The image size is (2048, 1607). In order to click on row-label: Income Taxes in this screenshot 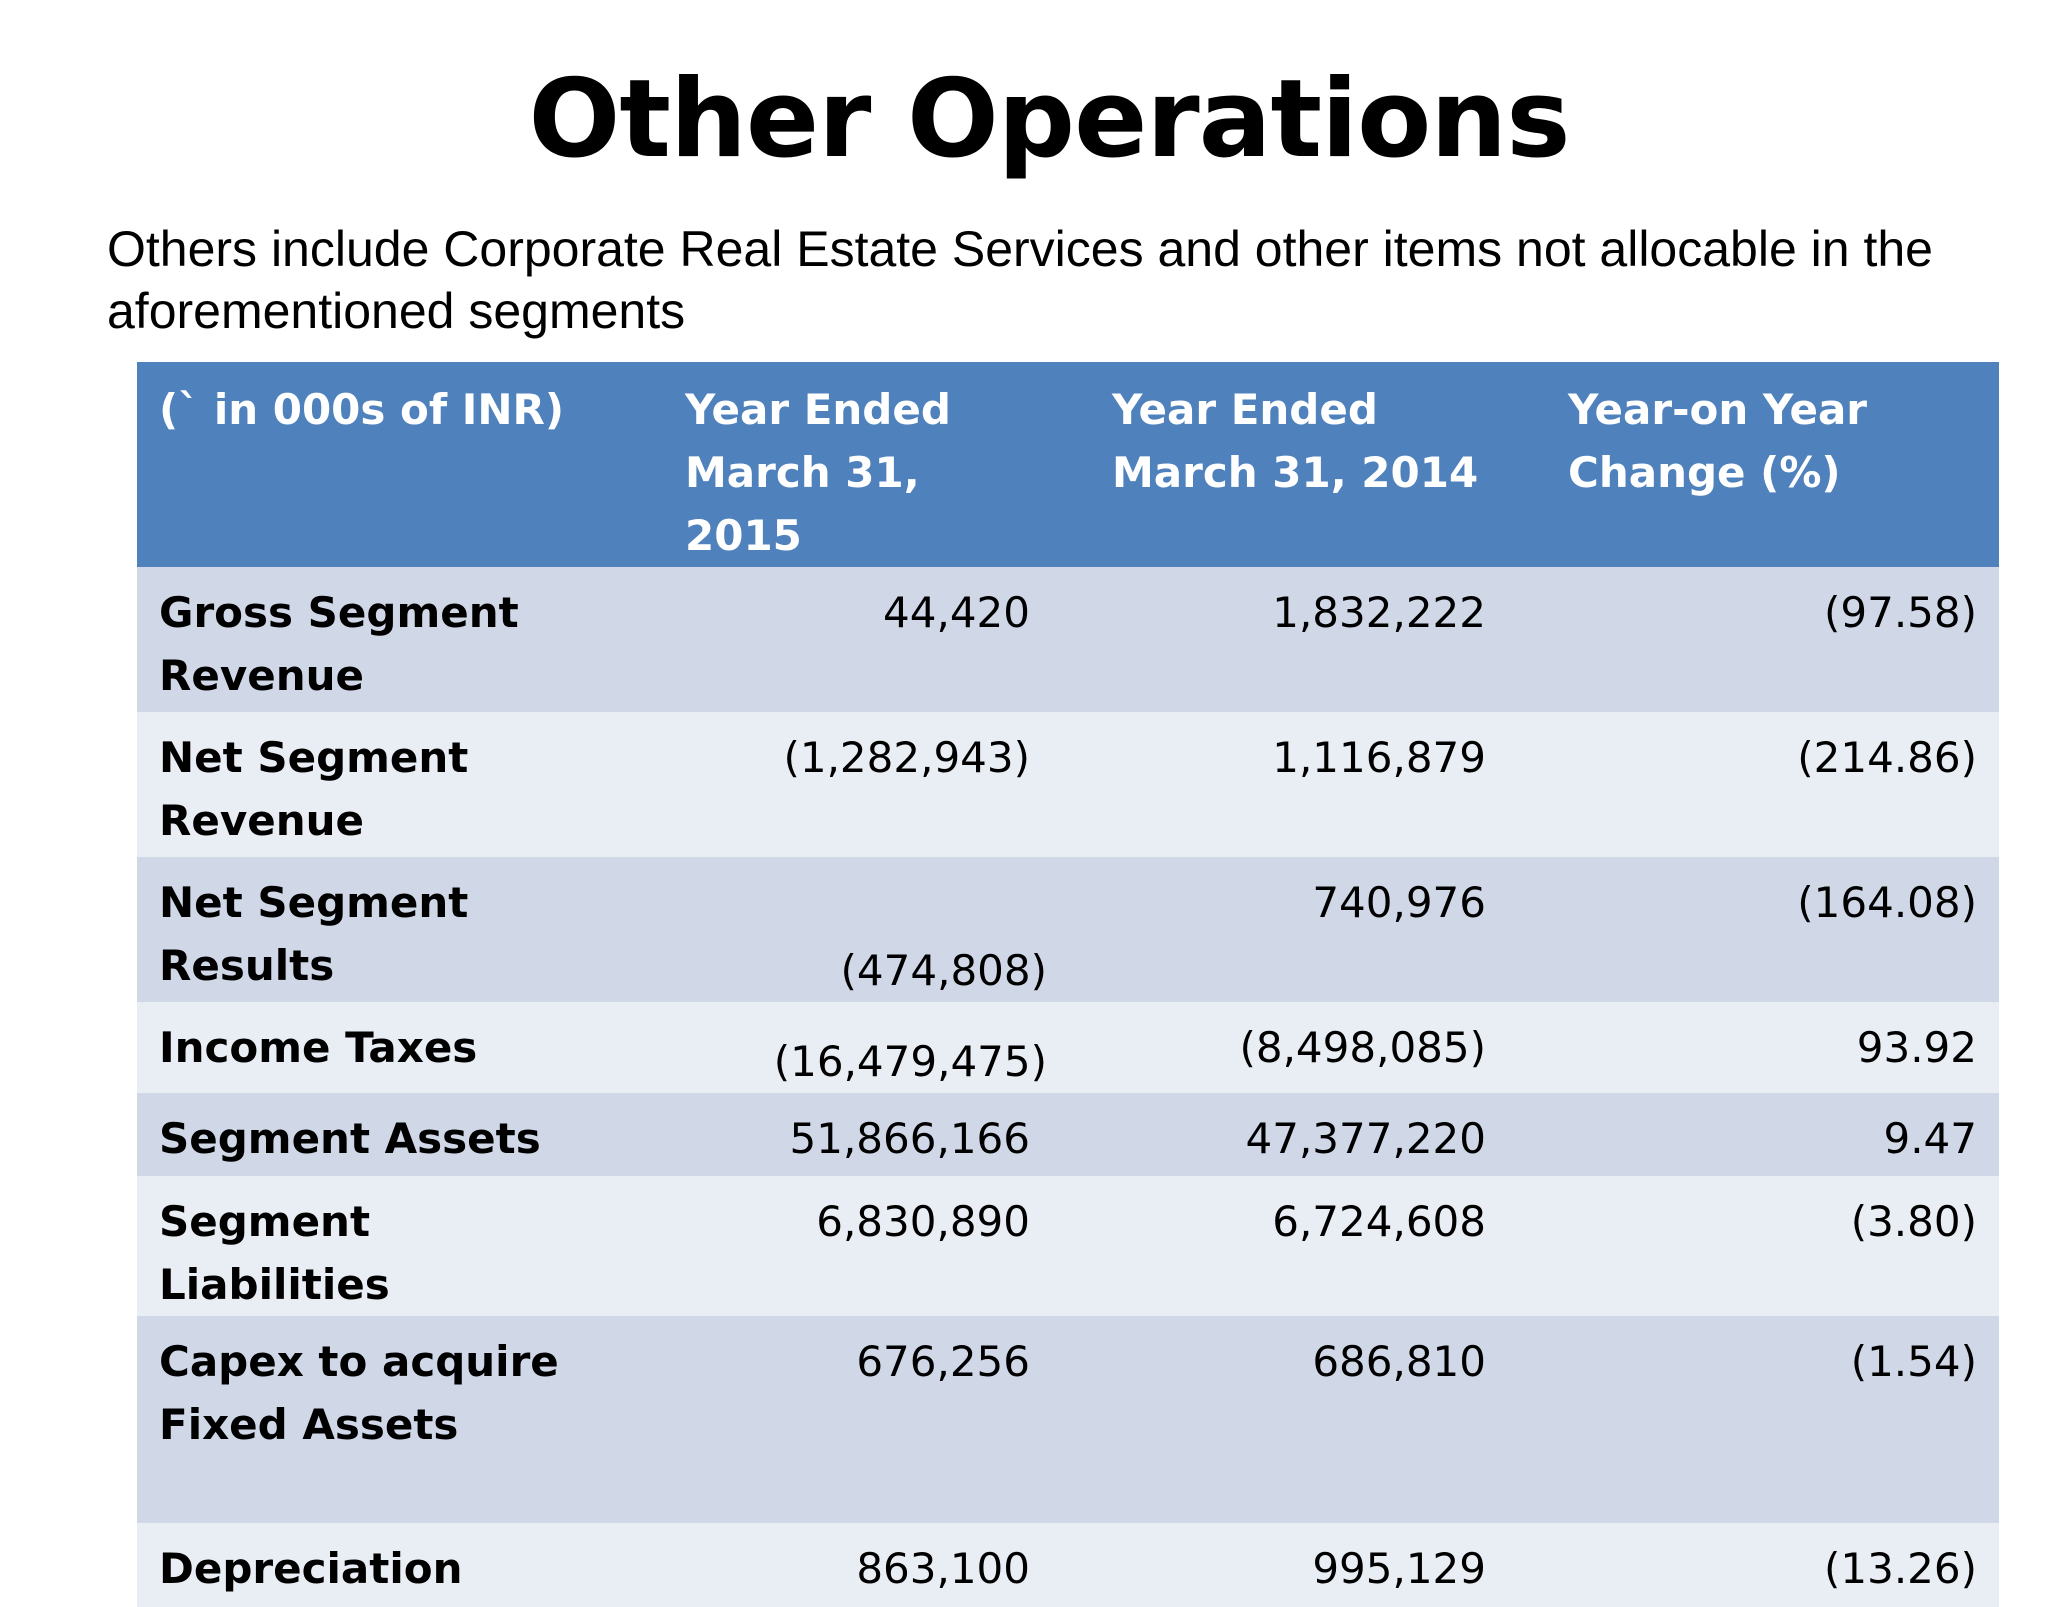, I will do `click(318, 1047)`.